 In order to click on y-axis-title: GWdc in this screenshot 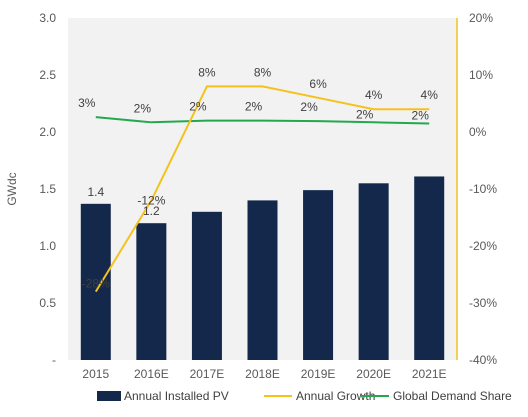, I will do `click(12, 188)`.